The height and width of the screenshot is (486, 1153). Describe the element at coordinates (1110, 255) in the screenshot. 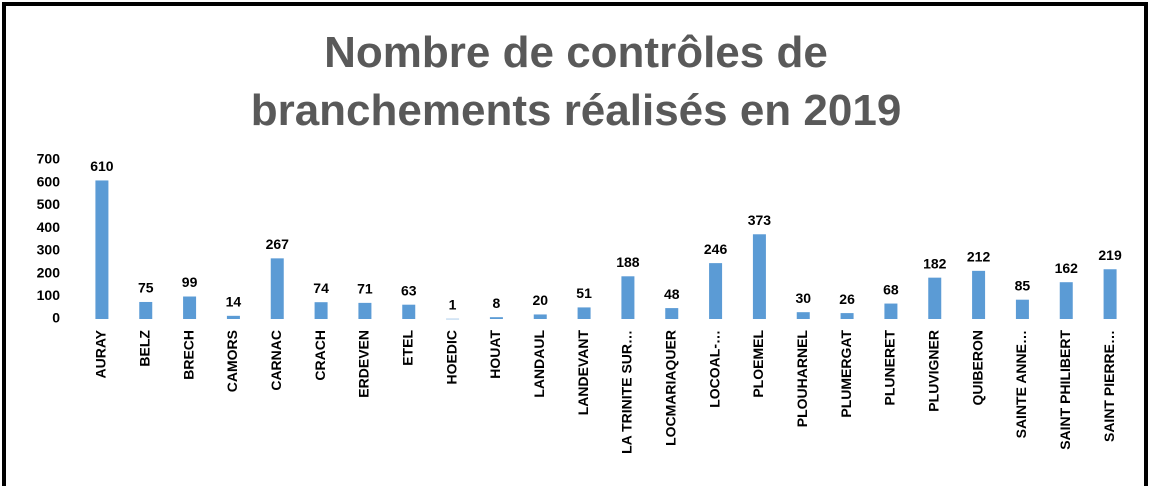

I see `data-label: 219` at that location.